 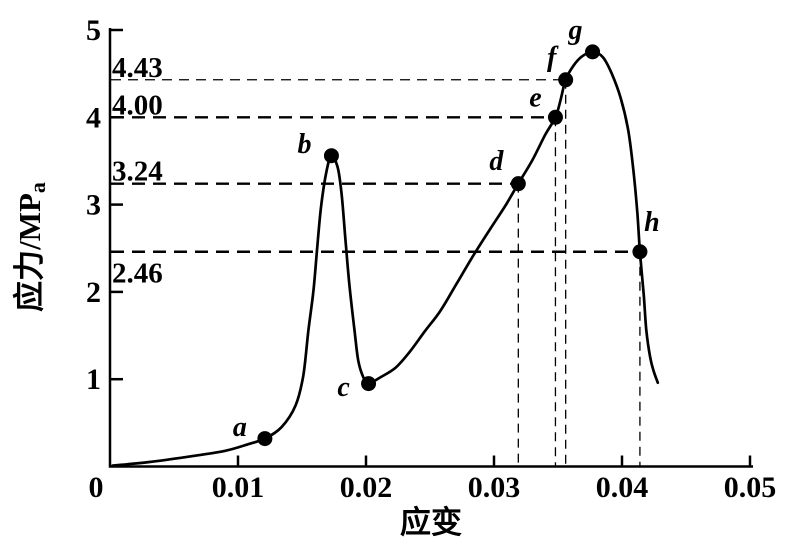 I want to click on point-label-f: f, so click(x=553, y=57).